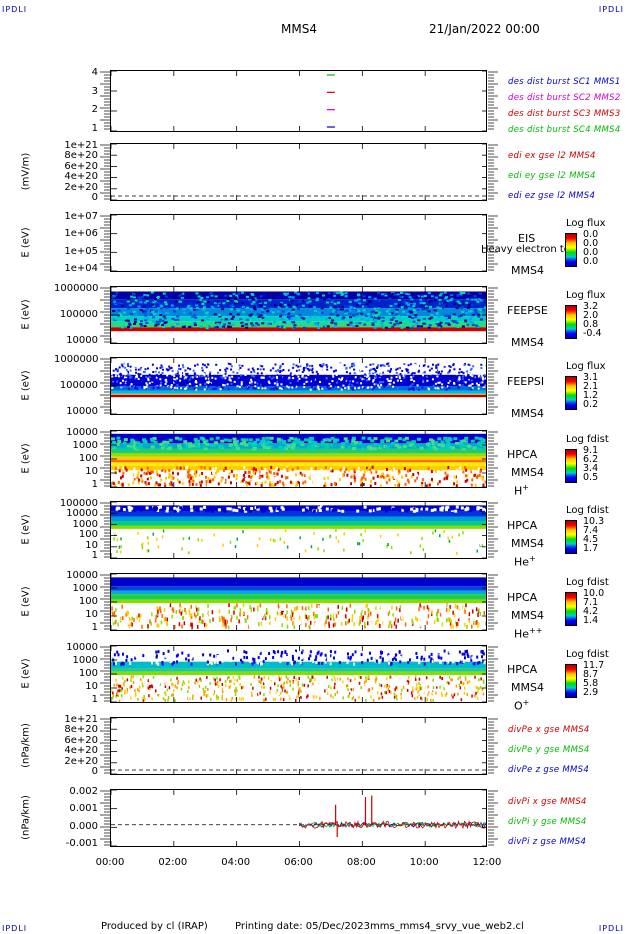 The height and width of the screenshot is (934, 630). I want to click on colorbar-value: -0.4, so click(592, 333).